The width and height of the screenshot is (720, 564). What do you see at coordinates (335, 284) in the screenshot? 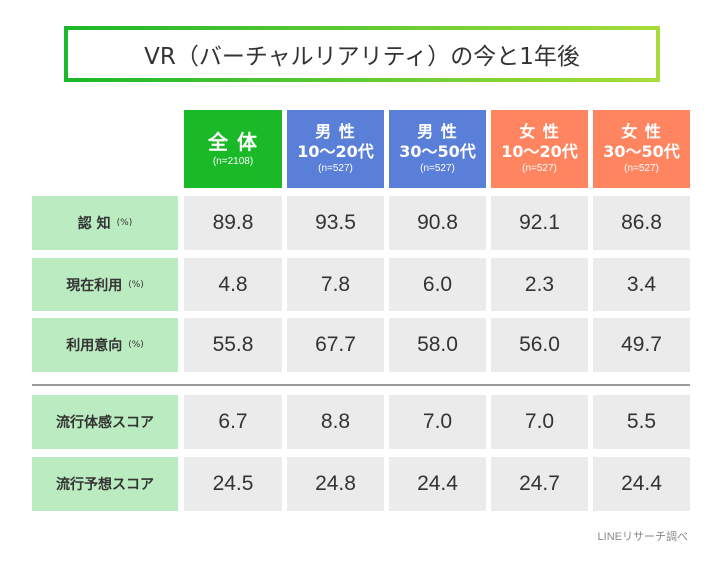
I see `value-cell: 7.8` at bounding box center [335, 284].